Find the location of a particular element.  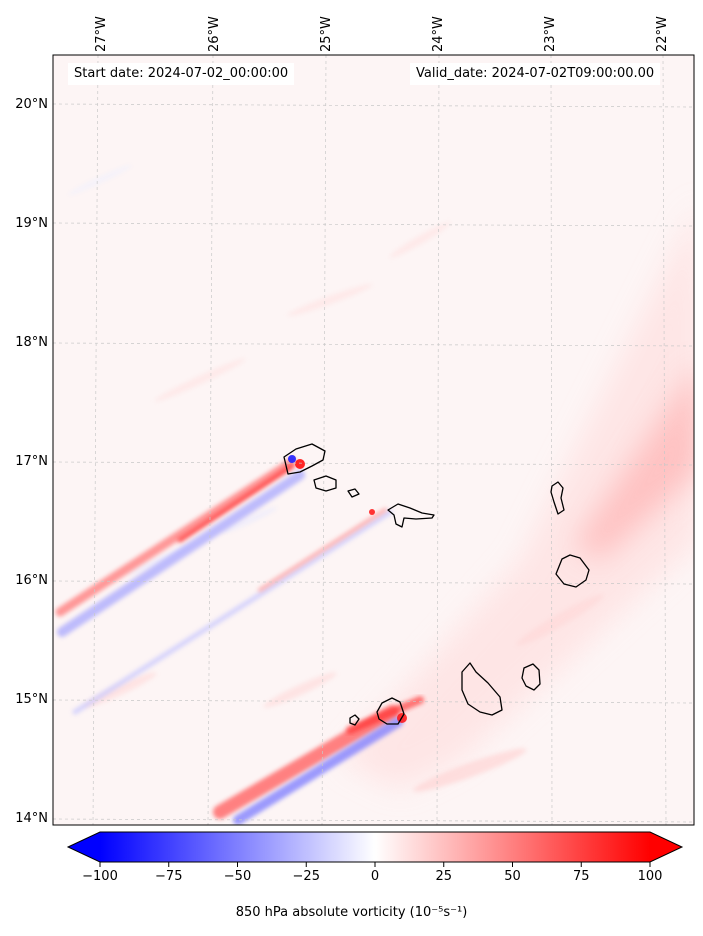

island-brava is located at coordinates (354, 720).